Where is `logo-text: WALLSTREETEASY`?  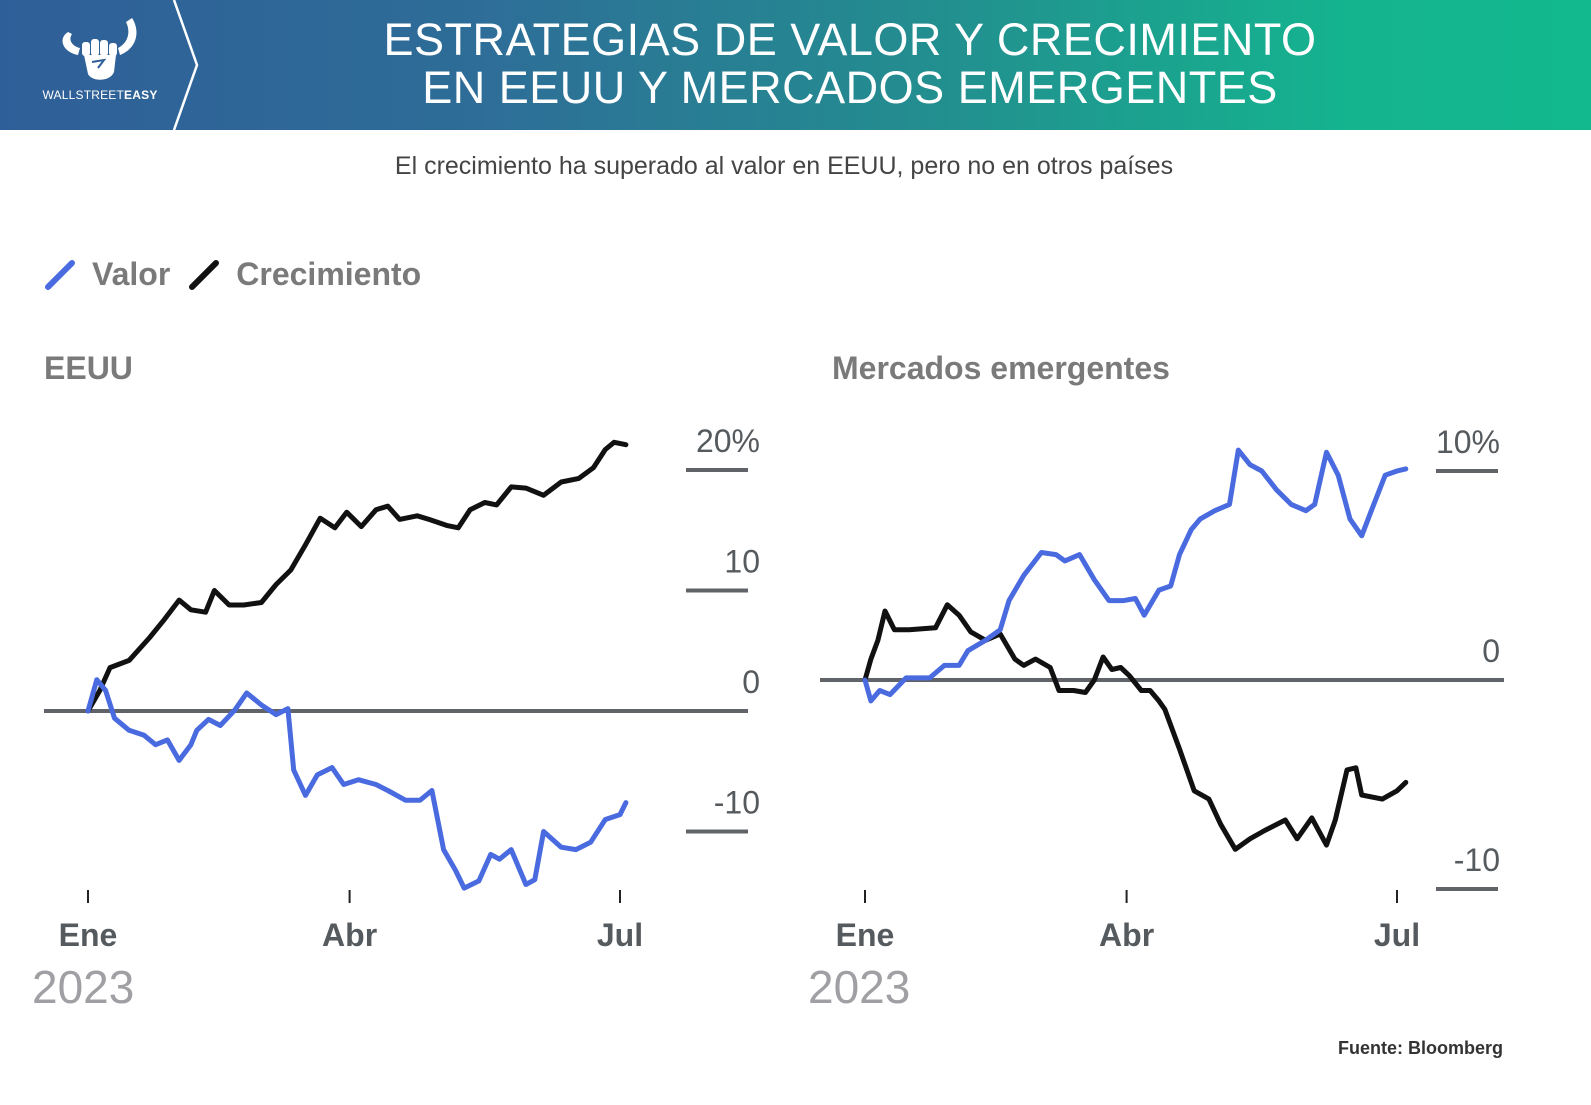 logo-text: WALLSTREETEASY is located at coordinates (100, 95).